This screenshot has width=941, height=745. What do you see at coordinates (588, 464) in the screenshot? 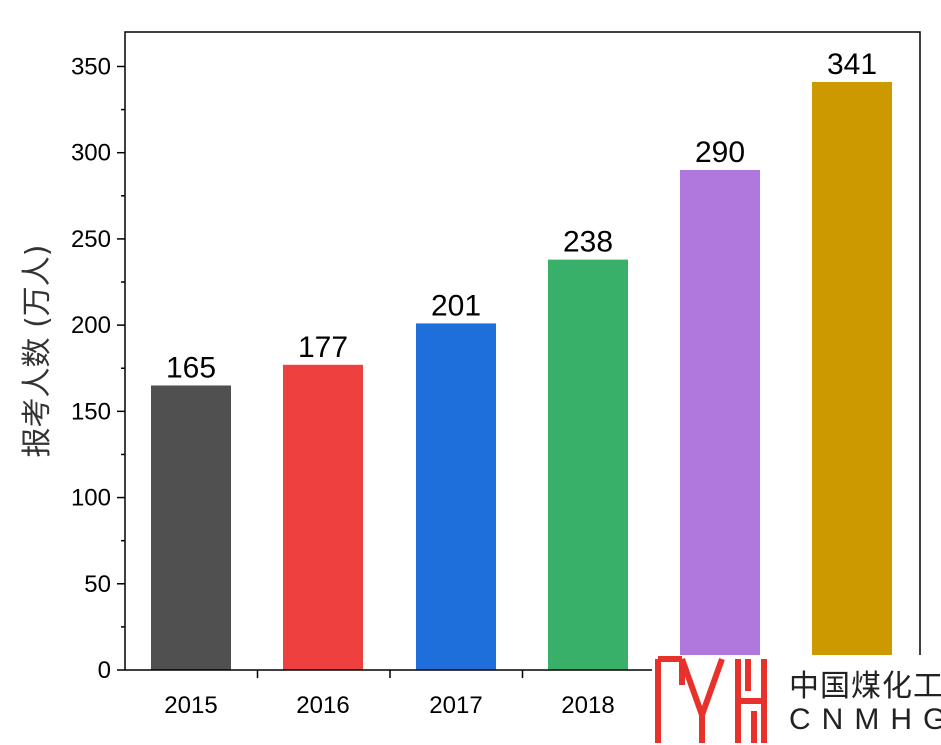
I see `bar-2018` at bounding box center [588, 464].